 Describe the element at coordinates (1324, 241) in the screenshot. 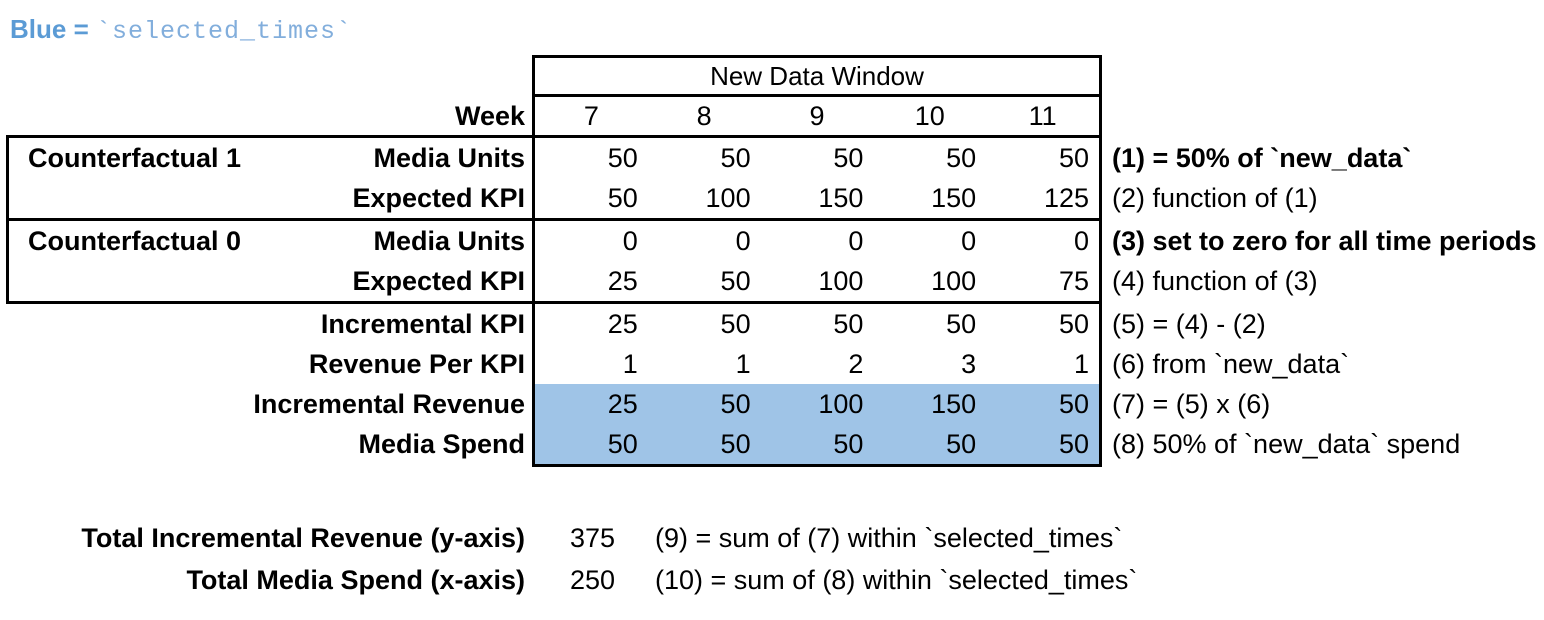

I see `row-annotation: (3) set to zero for all time periods` at that location.